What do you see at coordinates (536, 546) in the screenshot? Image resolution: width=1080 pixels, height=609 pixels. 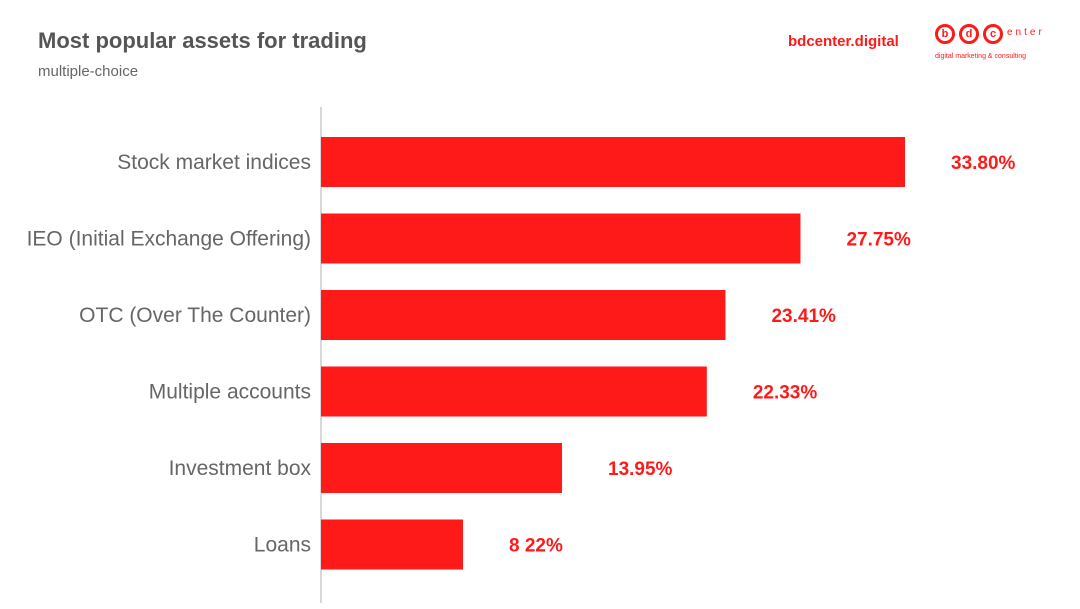 I see `value-label-5: 8 22%` at bounding box center [536, 546].